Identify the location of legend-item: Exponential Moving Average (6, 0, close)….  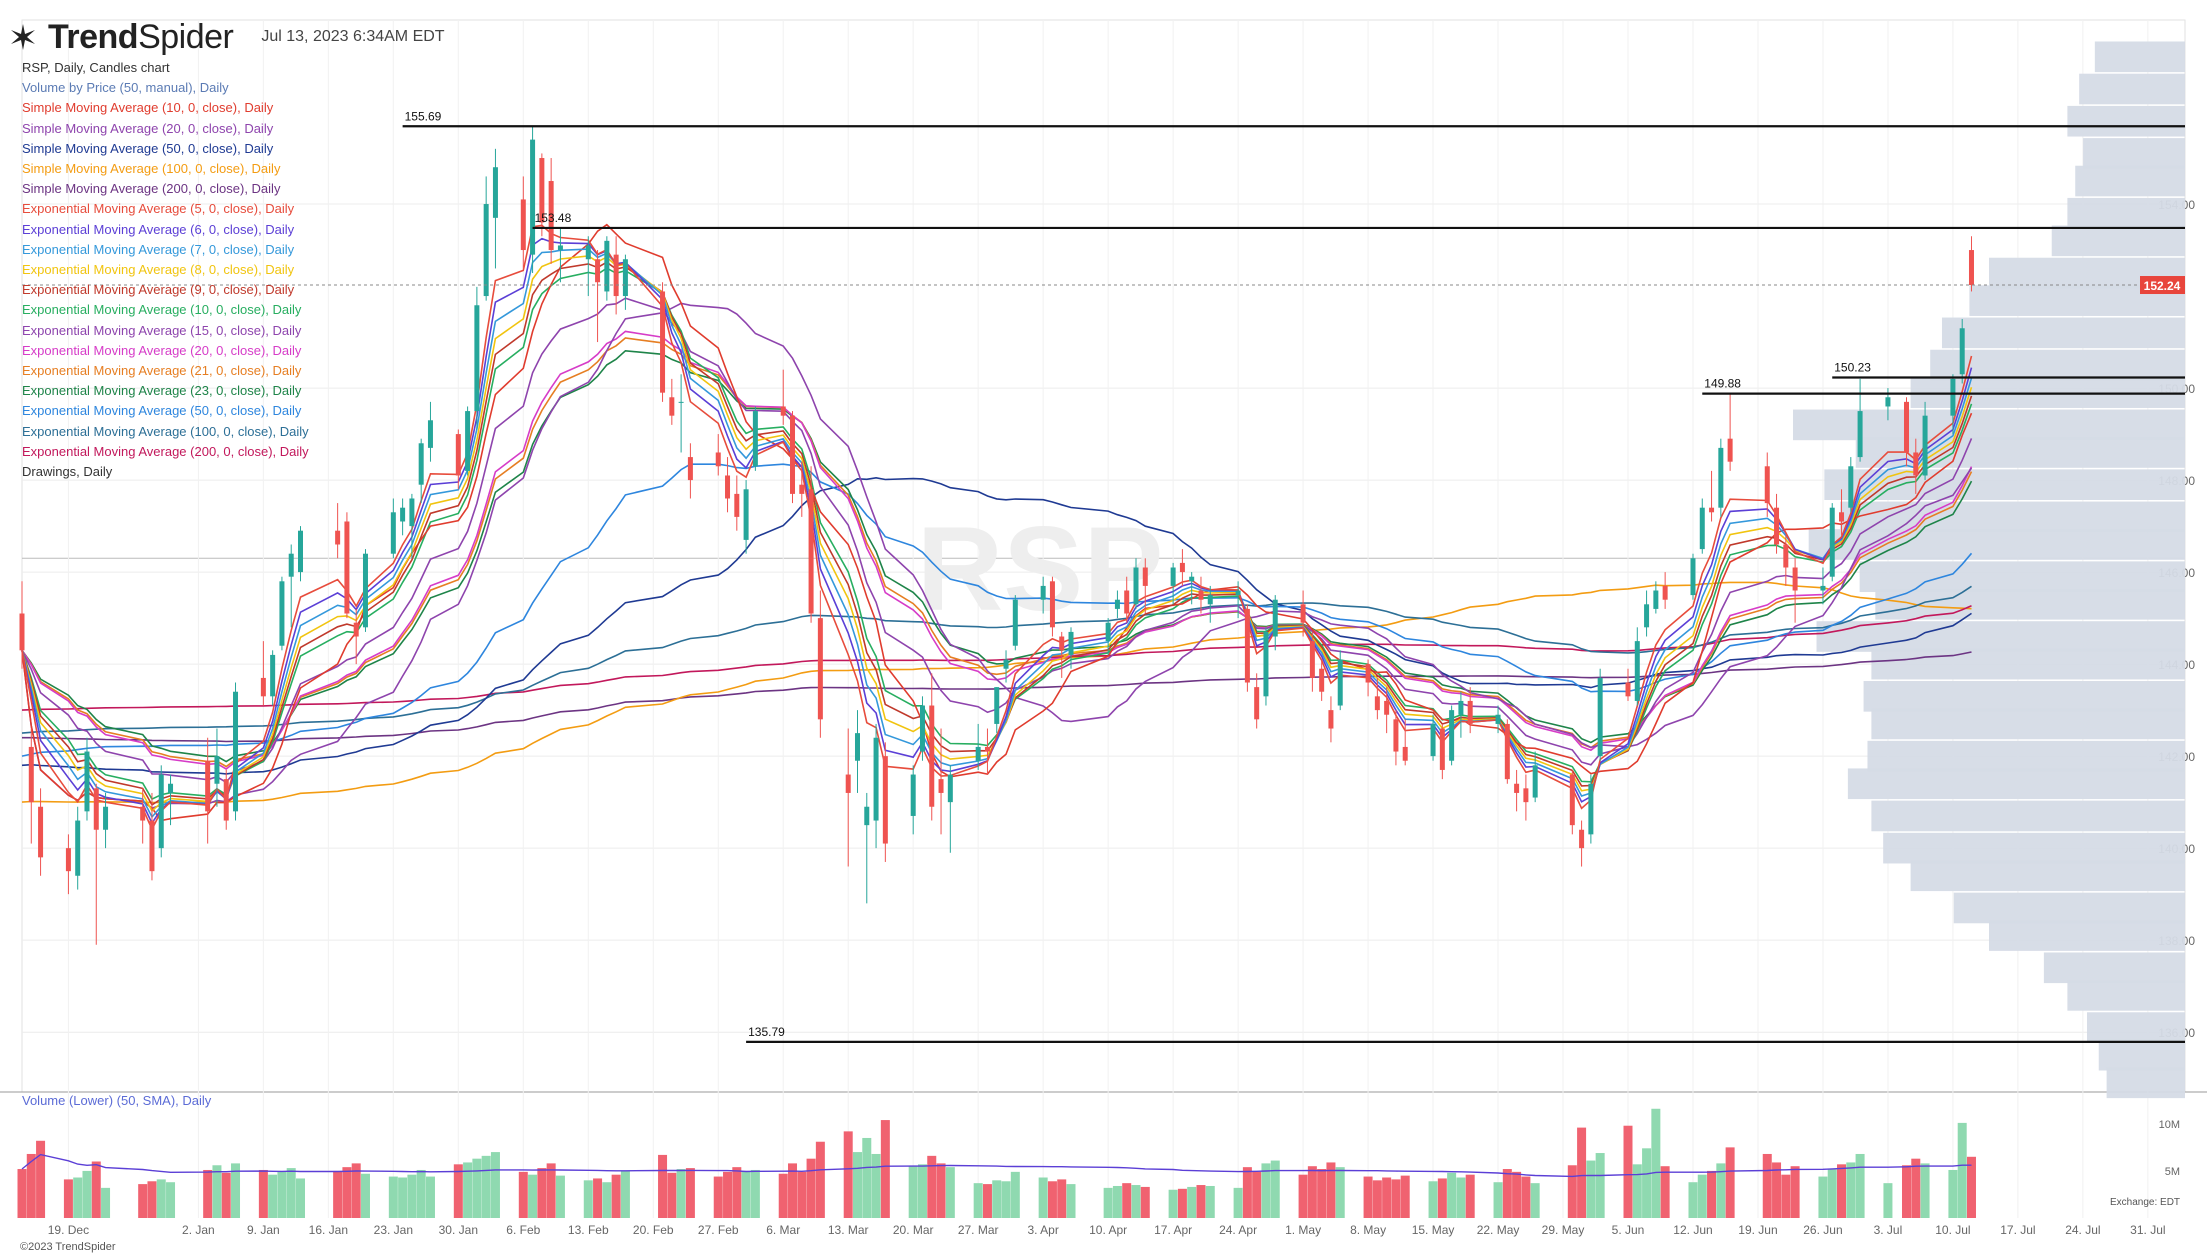
(158, 229).